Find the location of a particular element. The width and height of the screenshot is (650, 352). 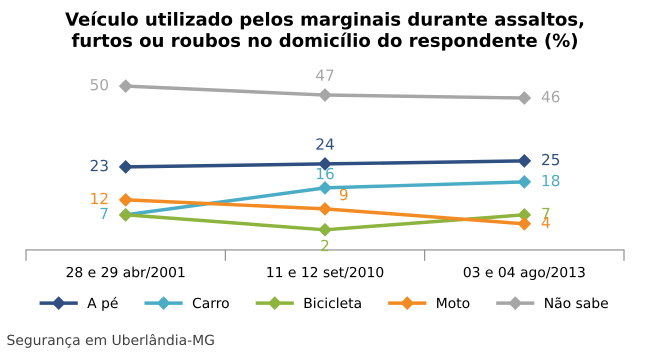

data-label: 12 is located at coordinates (99, 198).